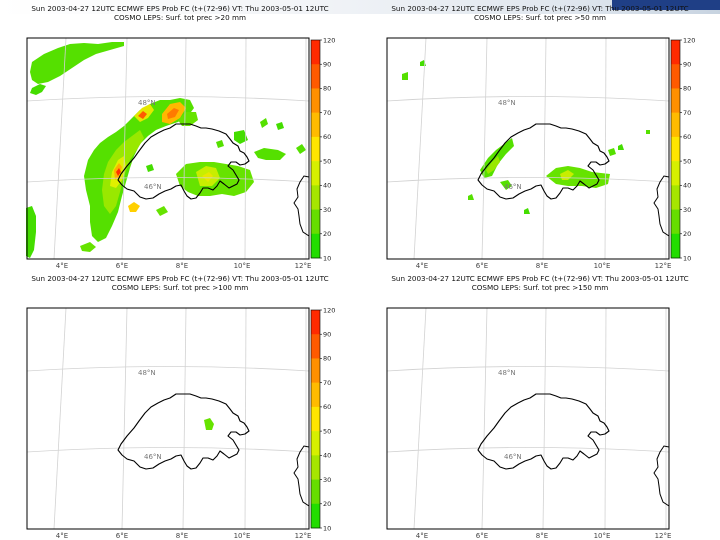  Describe the element at coordinates (682, 149) in the screenshot. I see `colorbar: 120 90 80 70 60 50 40 30 20 10` at that location.